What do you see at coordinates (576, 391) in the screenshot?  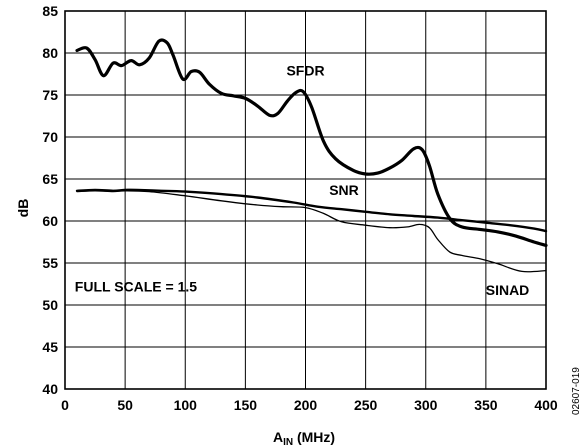 I see `figure-id: 02607-019` at bounding box center [576, 391].